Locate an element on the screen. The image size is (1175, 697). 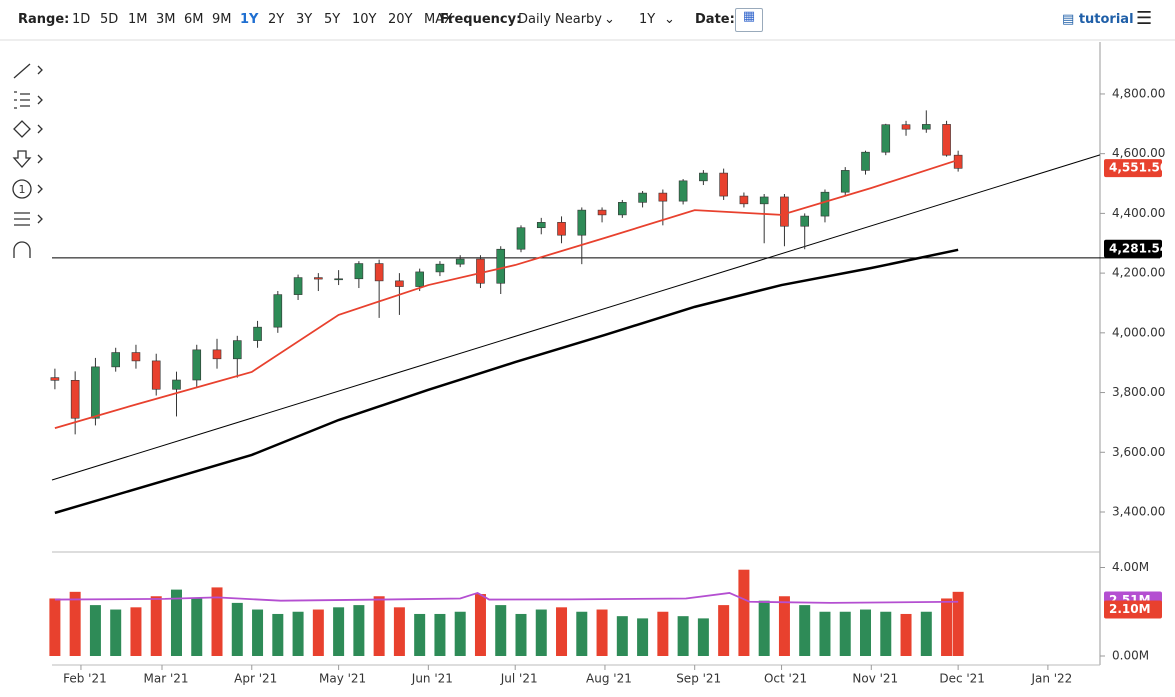
tool-note is located at coordinates (22, 189).